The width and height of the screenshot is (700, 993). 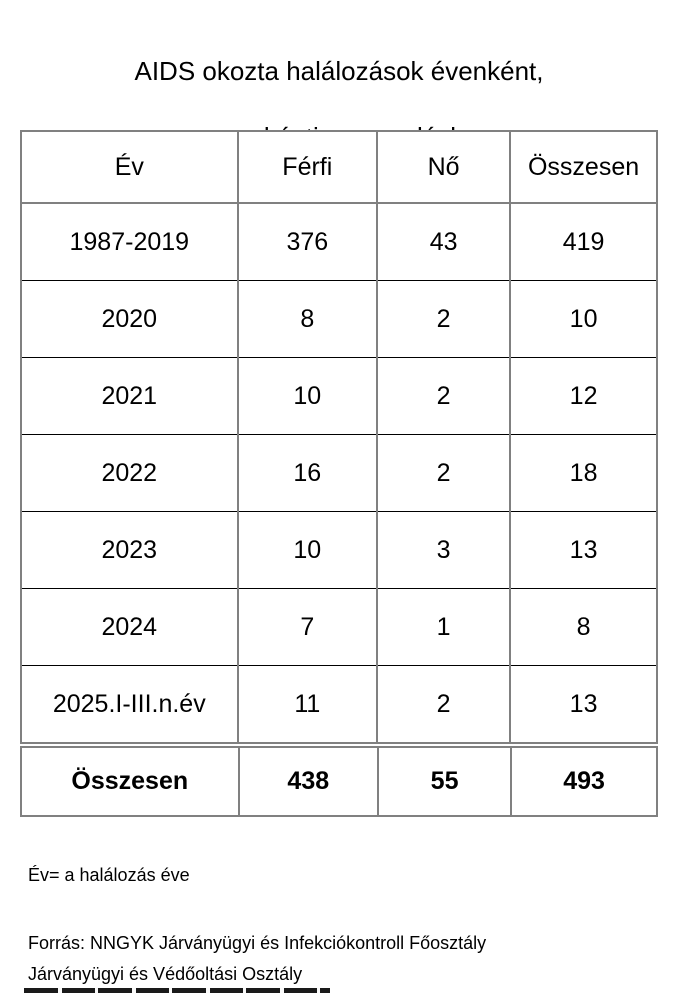 I want to click on cell-year: 1987-2019, so click(x=129, y=241).